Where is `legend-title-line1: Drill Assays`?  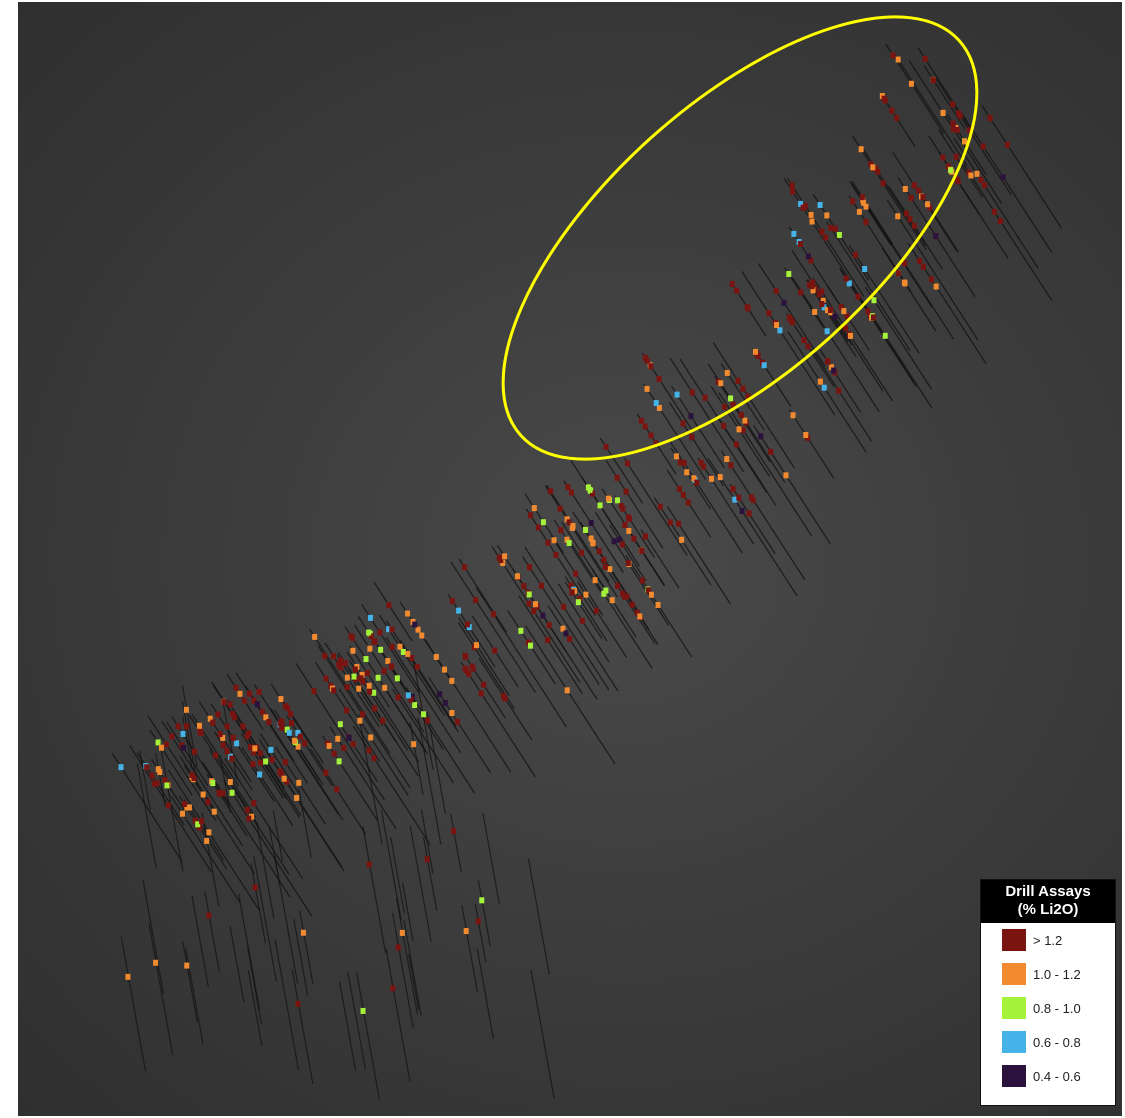
legend-title-line1: Drill Assays is located at coordinates (1048, 891).